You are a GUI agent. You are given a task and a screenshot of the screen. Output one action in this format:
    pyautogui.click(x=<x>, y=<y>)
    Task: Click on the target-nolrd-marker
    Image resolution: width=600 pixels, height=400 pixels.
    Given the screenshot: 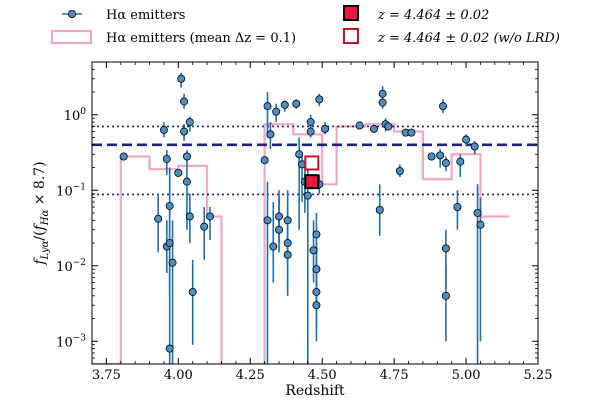 What is the action you would take?
    pyautogui.click(x=312, y=163)
    